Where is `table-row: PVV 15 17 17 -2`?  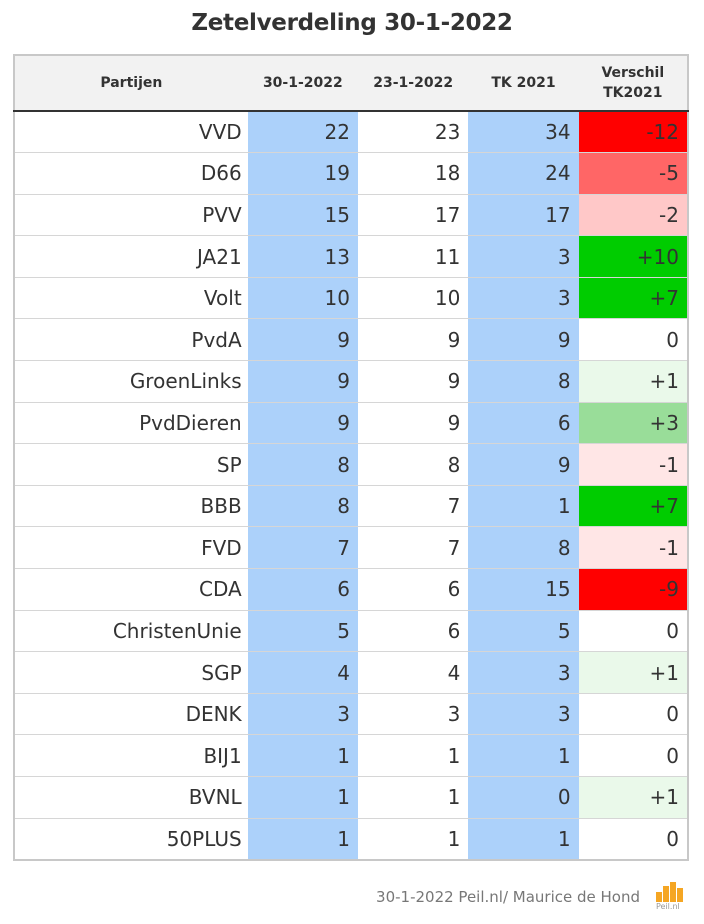 table-row: PVV 15 17 17 -2 is located at coordinates (351, 215).